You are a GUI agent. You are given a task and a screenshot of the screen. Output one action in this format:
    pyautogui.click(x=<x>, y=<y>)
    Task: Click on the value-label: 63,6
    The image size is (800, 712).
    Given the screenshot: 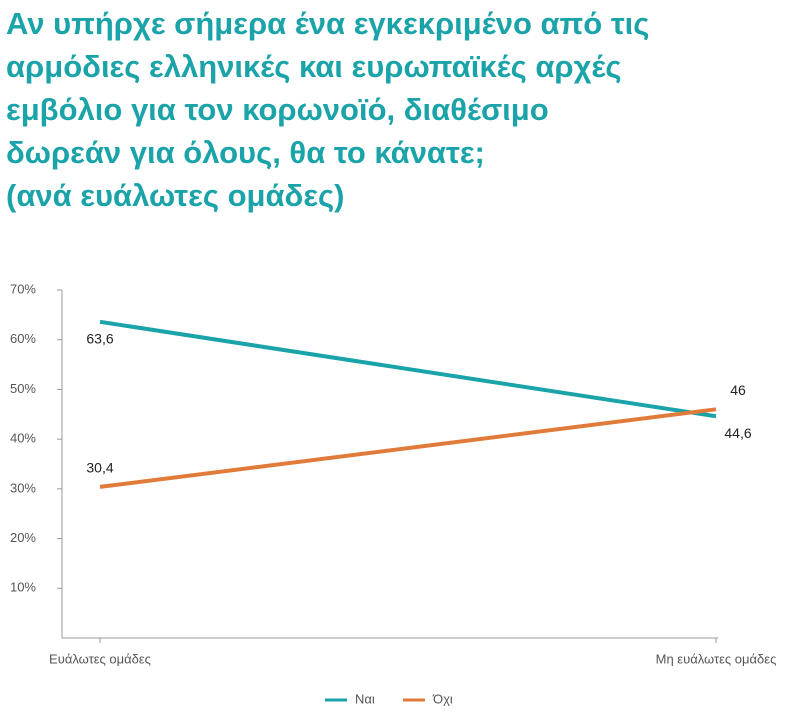 What is the action you would take?
    pyautogui.click(x=99, y=339)
    